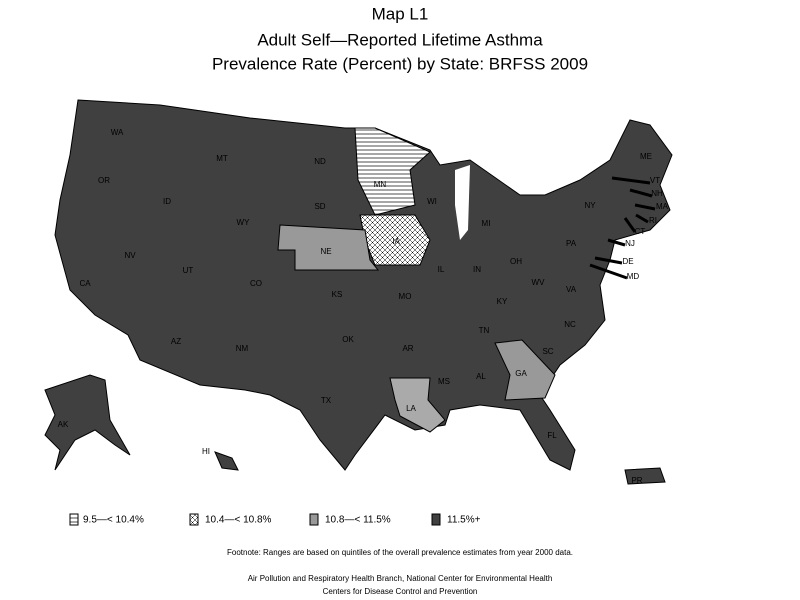  Describe the element at coordinates (396, 241) in the screenshot. I see `state-label: IA` at that location.